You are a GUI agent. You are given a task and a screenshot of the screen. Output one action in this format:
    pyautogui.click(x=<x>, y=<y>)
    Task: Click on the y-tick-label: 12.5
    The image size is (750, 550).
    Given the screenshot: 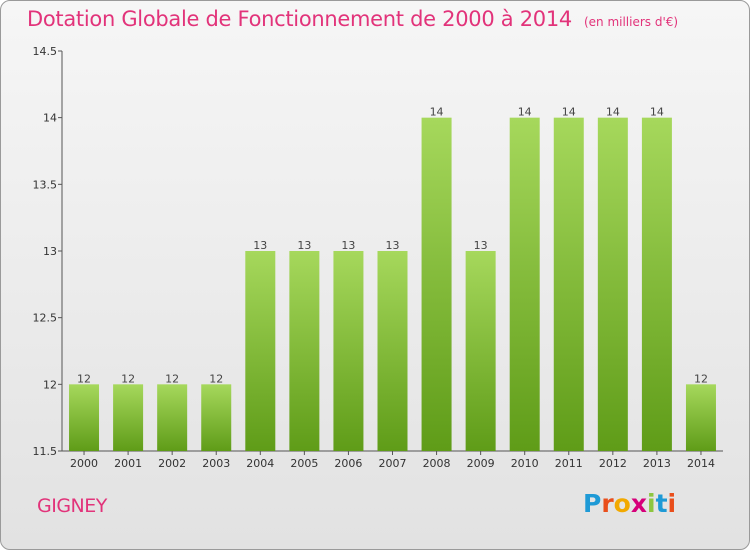 What is the action you would take?
    pyautogui.click(x=45, y=318)
    